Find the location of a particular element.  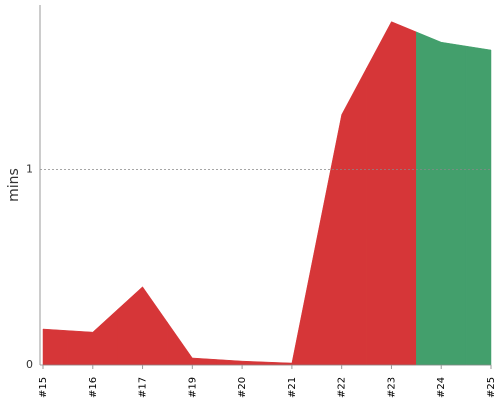

x-tick-label: #20 is located at coordinates (242, 387).